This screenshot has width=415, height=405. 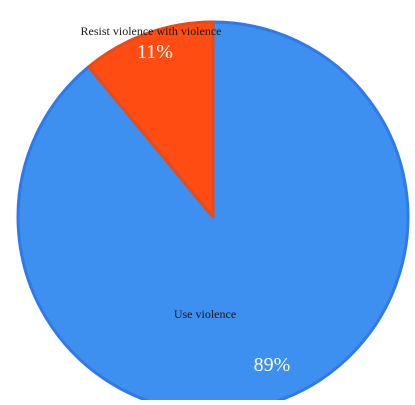 I want to click on slice-value-use-violence: 89%, so click(x=272, y=365).